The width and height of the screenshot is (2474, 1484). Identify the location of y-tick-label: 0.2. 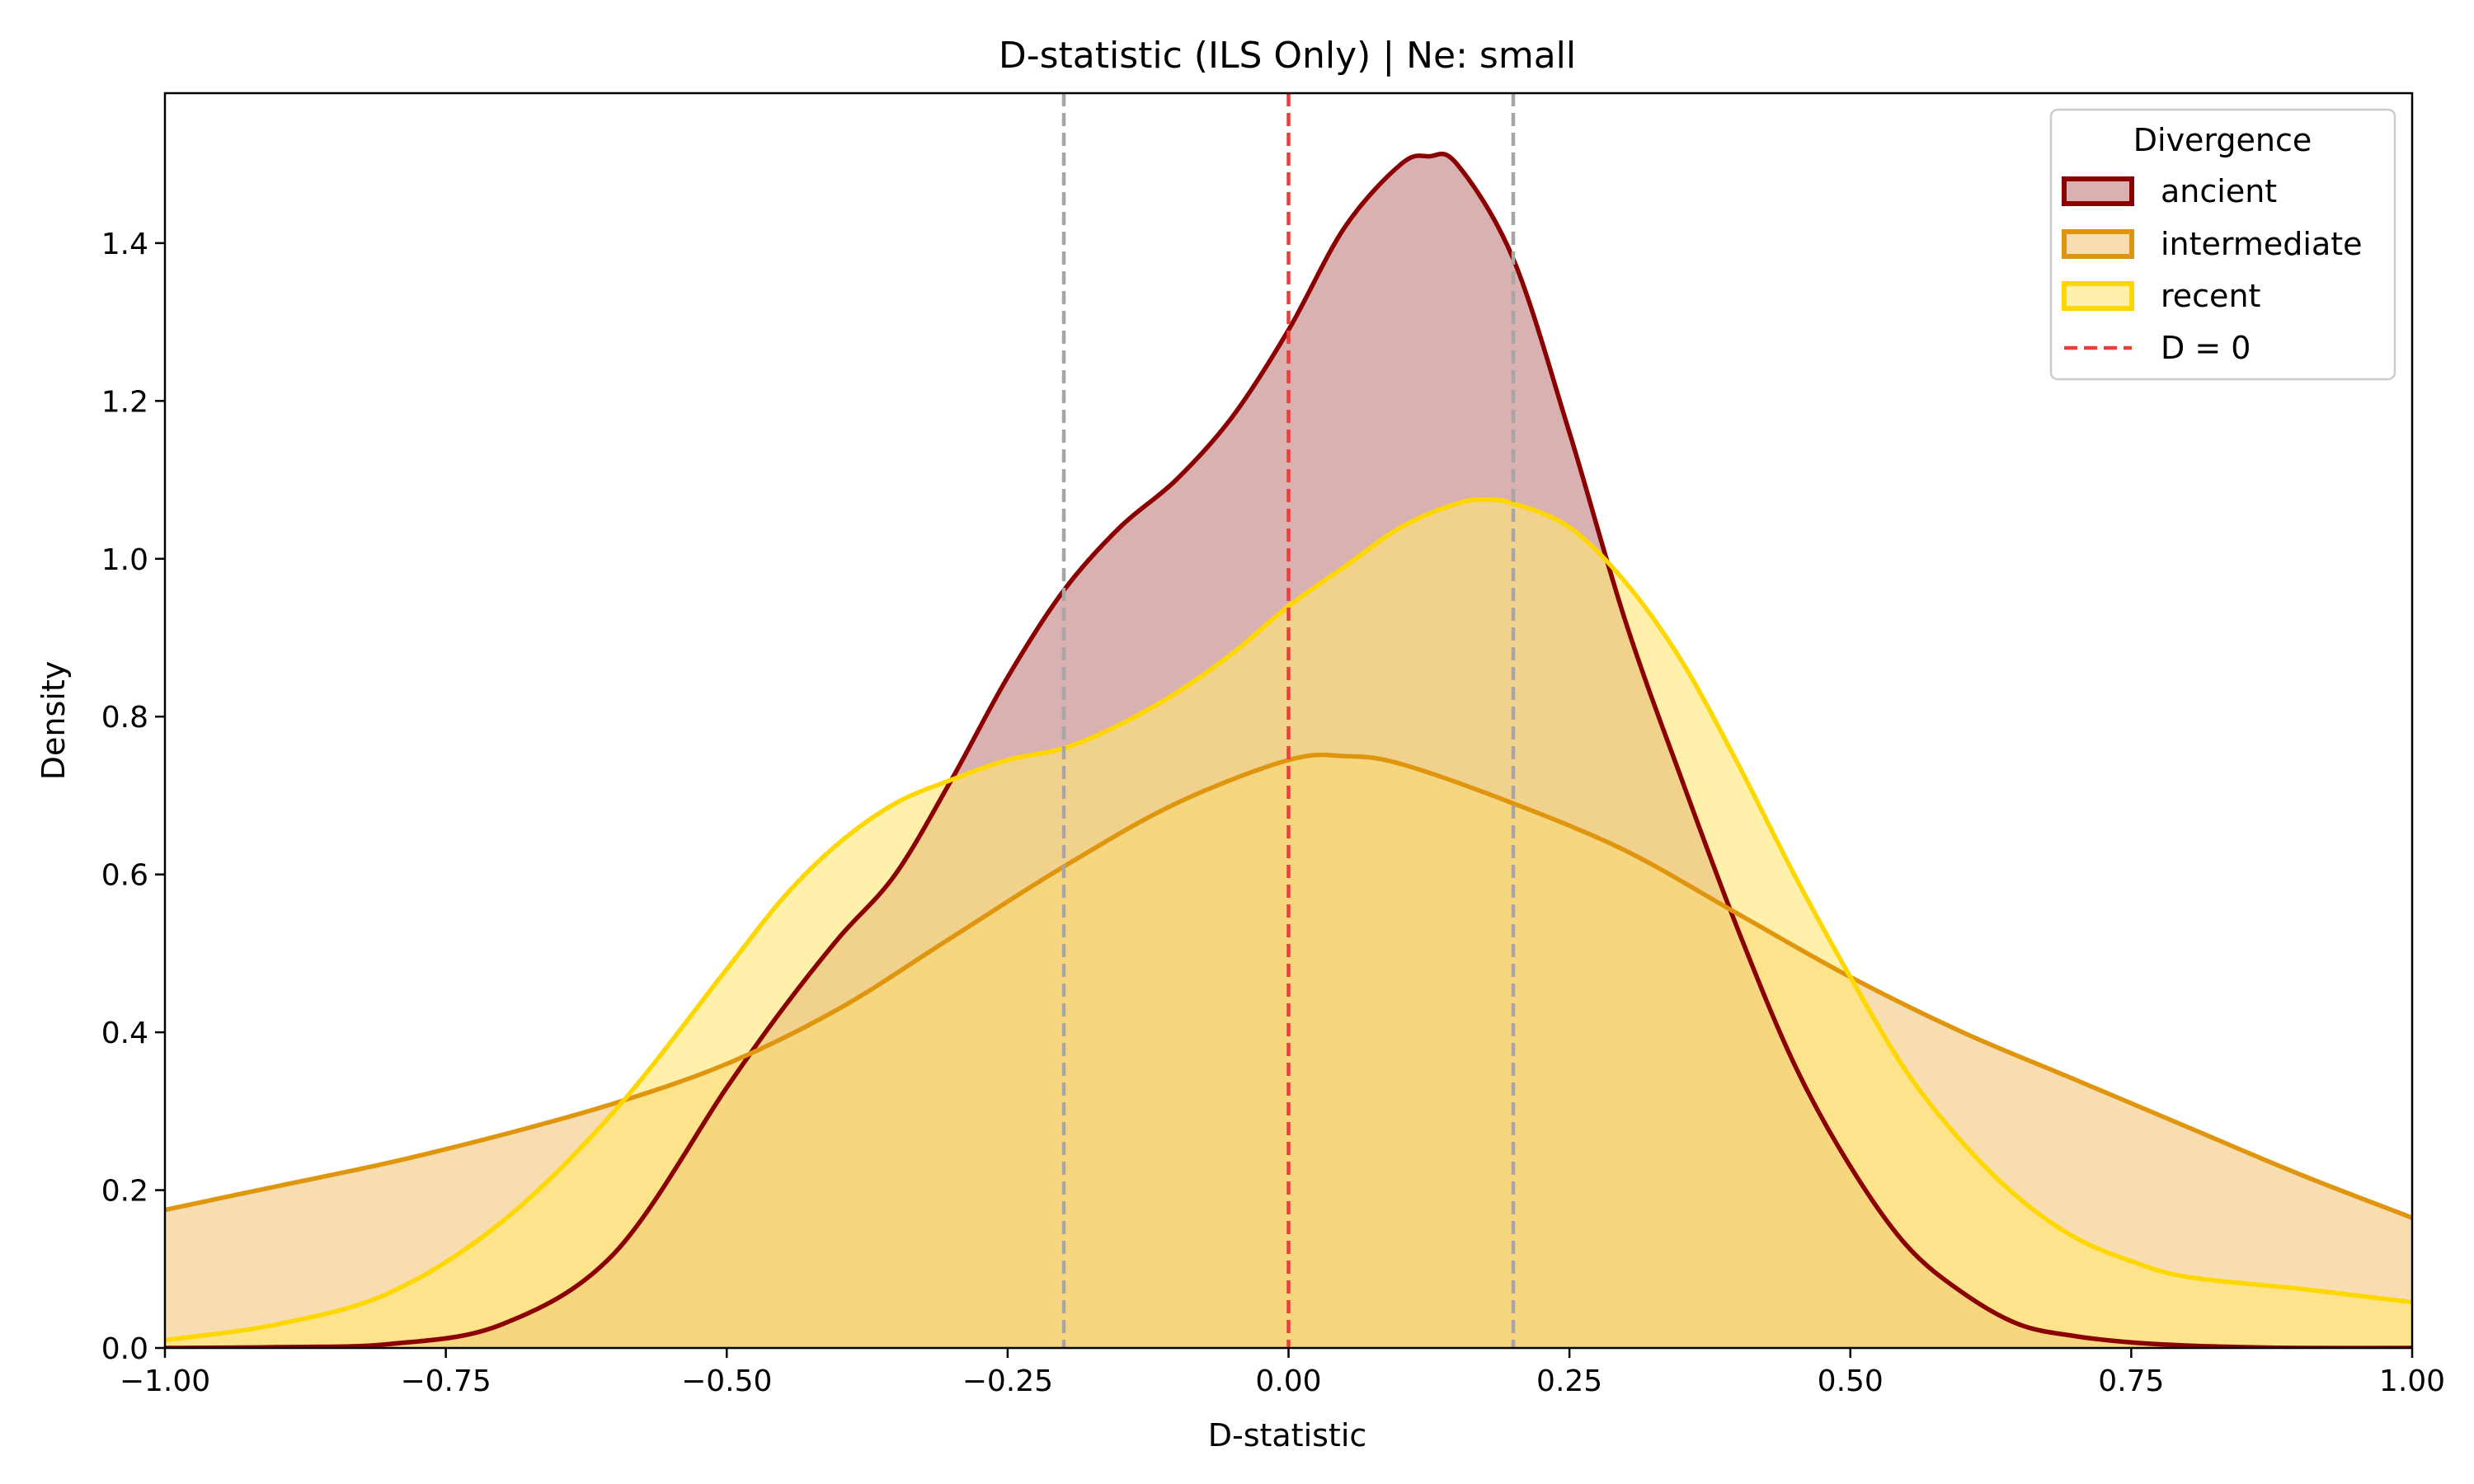
(124, 1192).